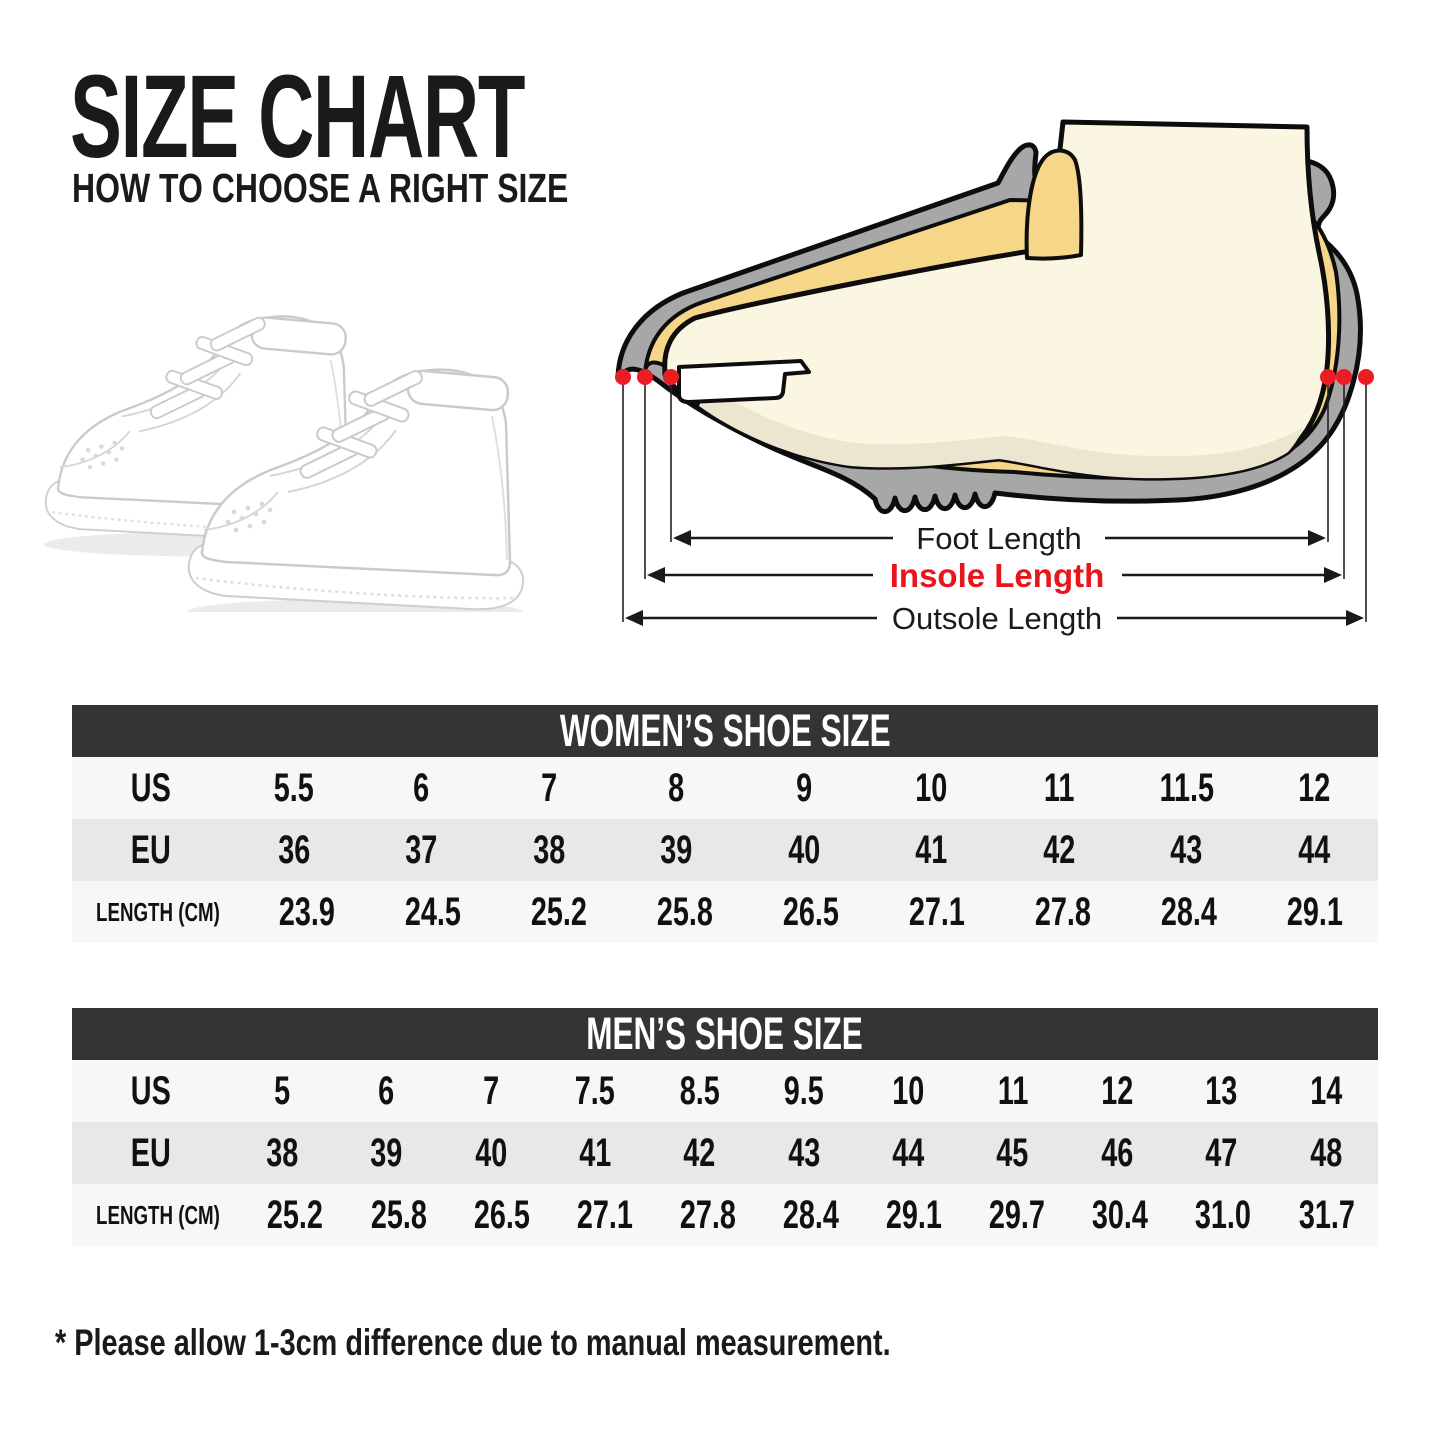 The height and width of the screenshot is (1445, 1445). I want to click on outsole-length-label: Outsole Length, so click(997, 618).